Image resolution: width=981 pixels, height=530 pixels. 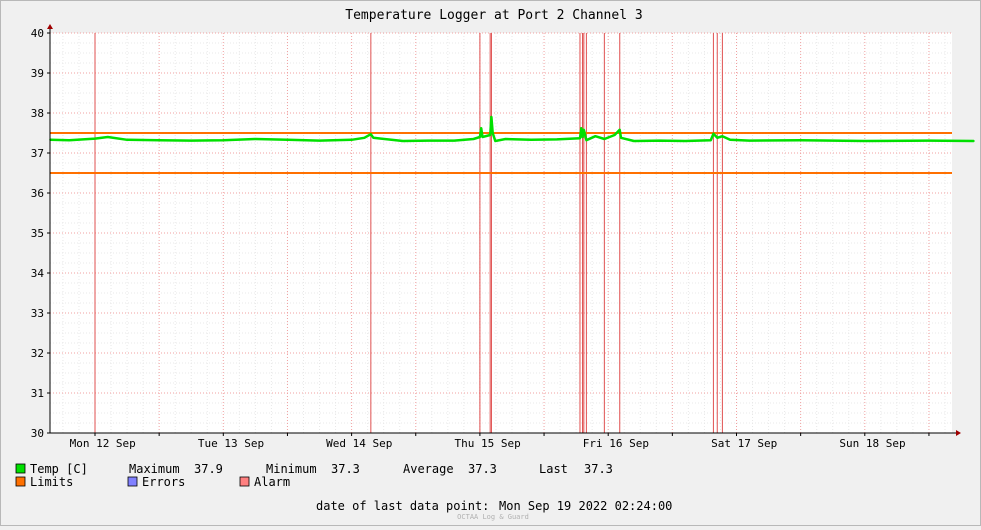 I want to click on series-layer, so click(x=512, y=129).